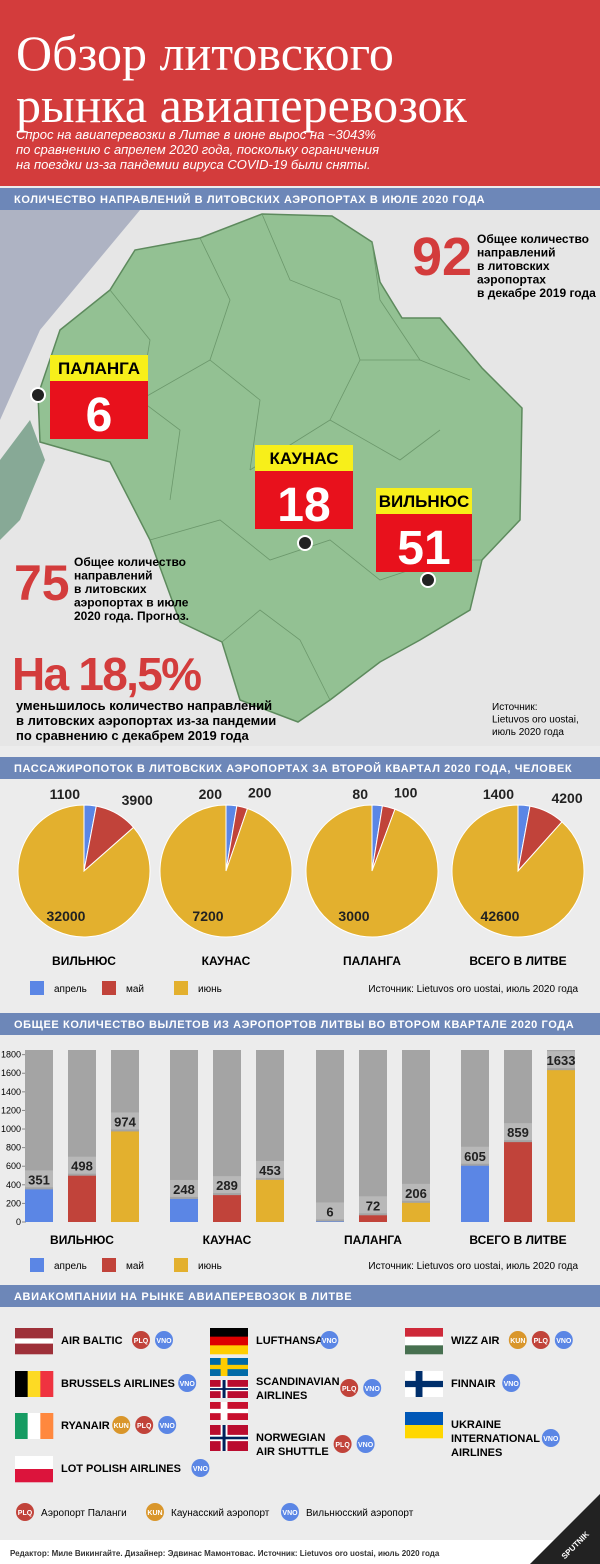 The width and height of the screenshot is (600, 1564). What do you see at coordinates (372, 961) in the screenshot?
I see `pie-category-label: ПАЛАНГА` at bounding box center [372, 961].